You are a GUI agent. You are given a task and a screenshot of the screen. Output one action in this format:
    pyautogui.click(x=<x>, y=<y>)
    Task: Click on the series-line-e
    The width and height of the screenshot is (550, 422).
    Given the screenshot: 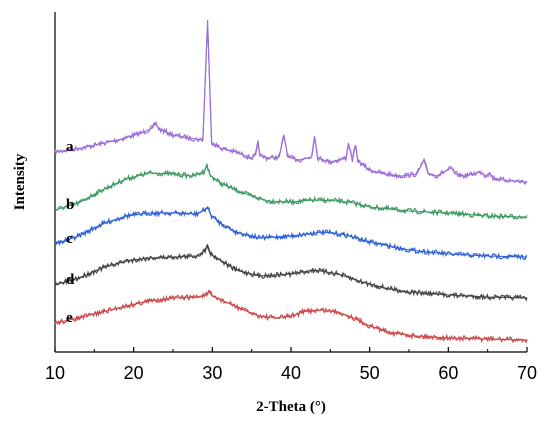 What is the action you would take?
    pyautogui.click(x=291, y=316)
    